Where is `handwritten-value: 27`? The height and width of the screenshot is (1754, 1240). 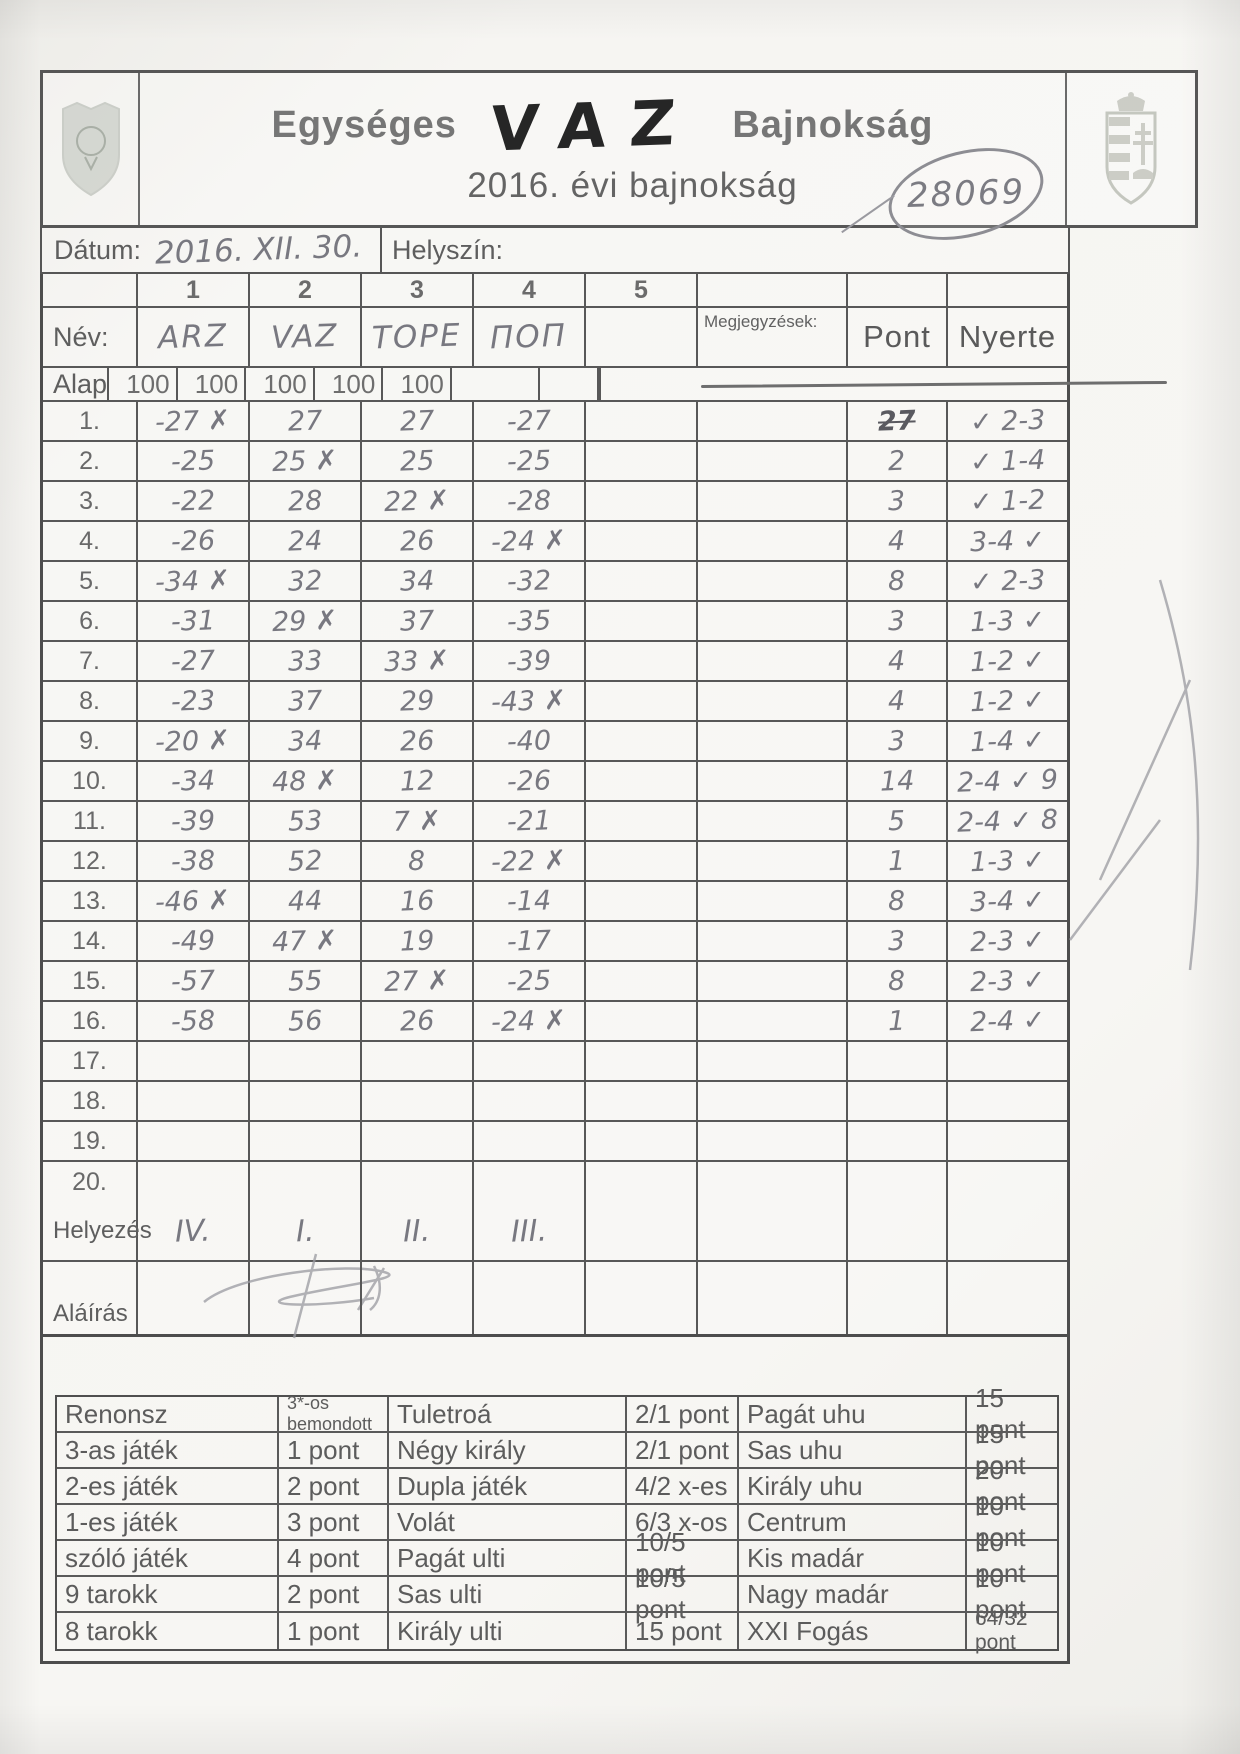 handwritten-value: 27 is located at coordinates (305, 421).